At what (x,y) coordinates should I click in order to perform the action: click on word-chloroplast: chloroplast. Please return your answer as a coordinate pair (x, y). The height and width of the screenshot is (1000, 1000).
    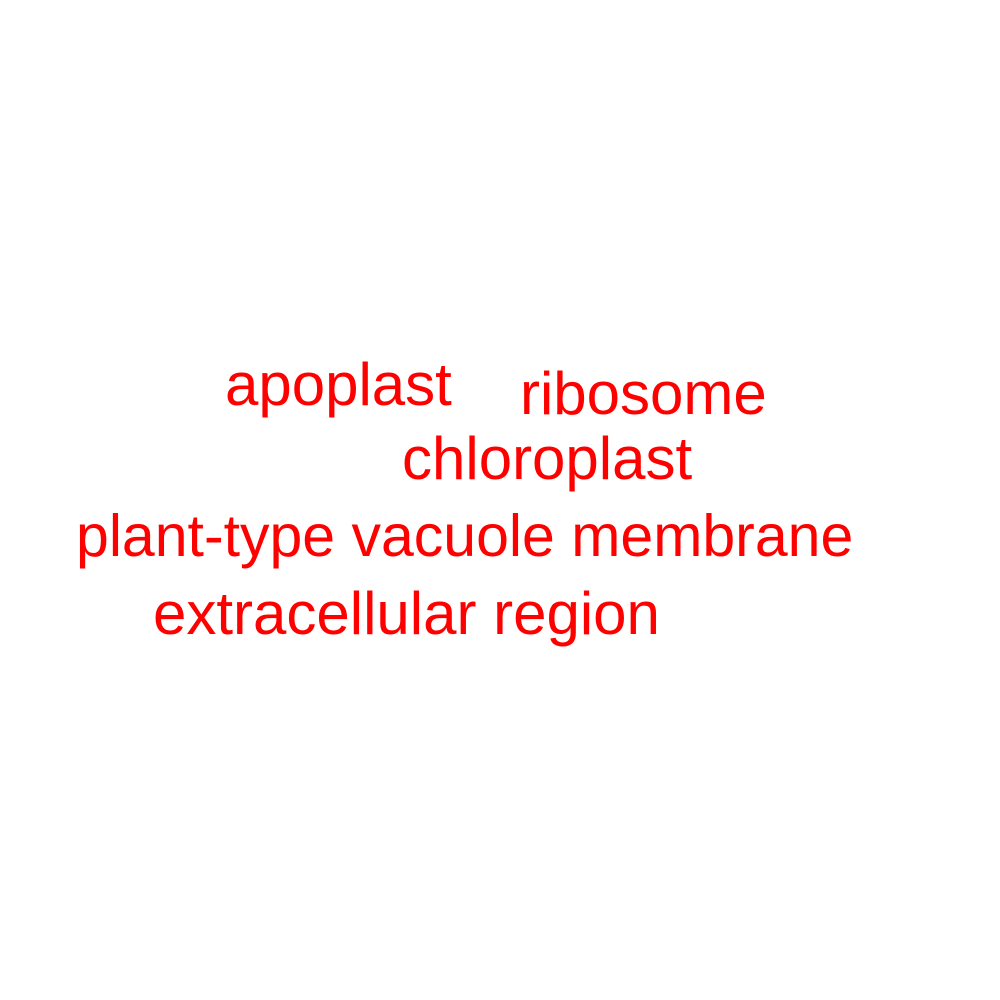
    Looking at the image, I should click on (547, 458).